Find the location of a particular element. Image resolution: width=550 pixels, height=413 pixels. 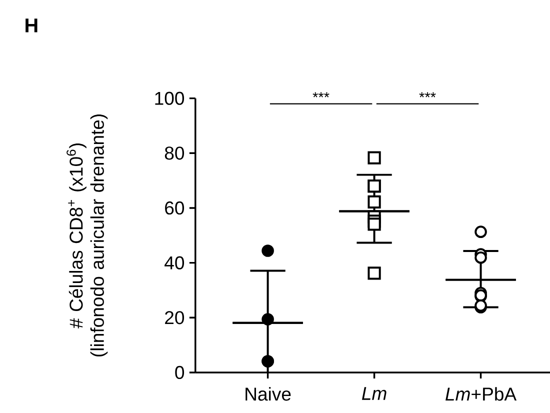

text: H is located at coordinates (32, 25).